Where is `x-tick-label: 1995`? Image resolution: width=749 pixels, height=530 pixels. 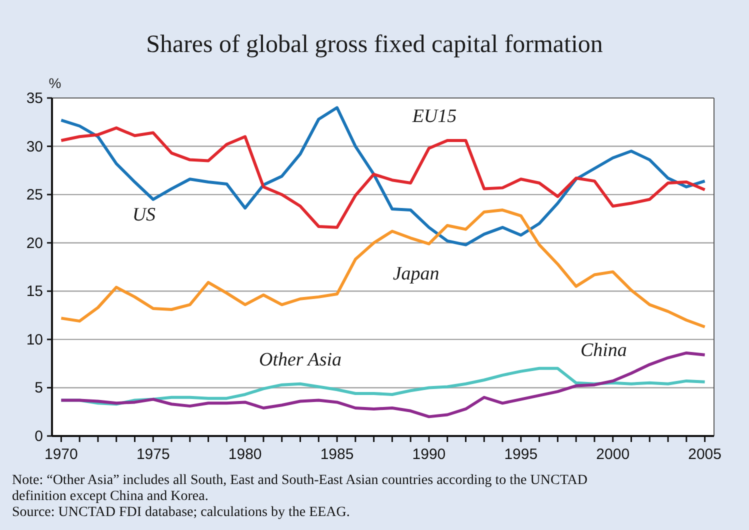
x-tick-label: 1995 is located at coordinates (521, 454).